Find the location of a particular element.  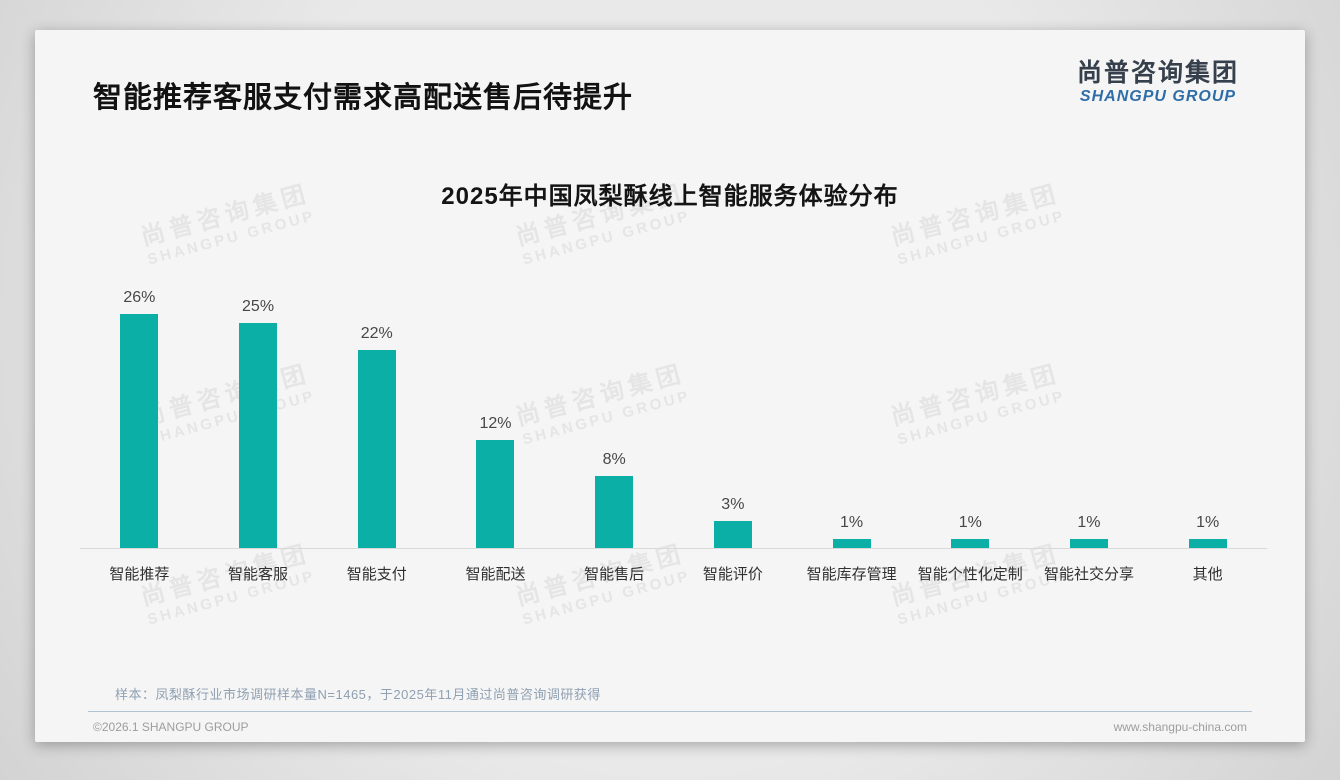

bar-column: 25% is located at coordinates (258, 418).